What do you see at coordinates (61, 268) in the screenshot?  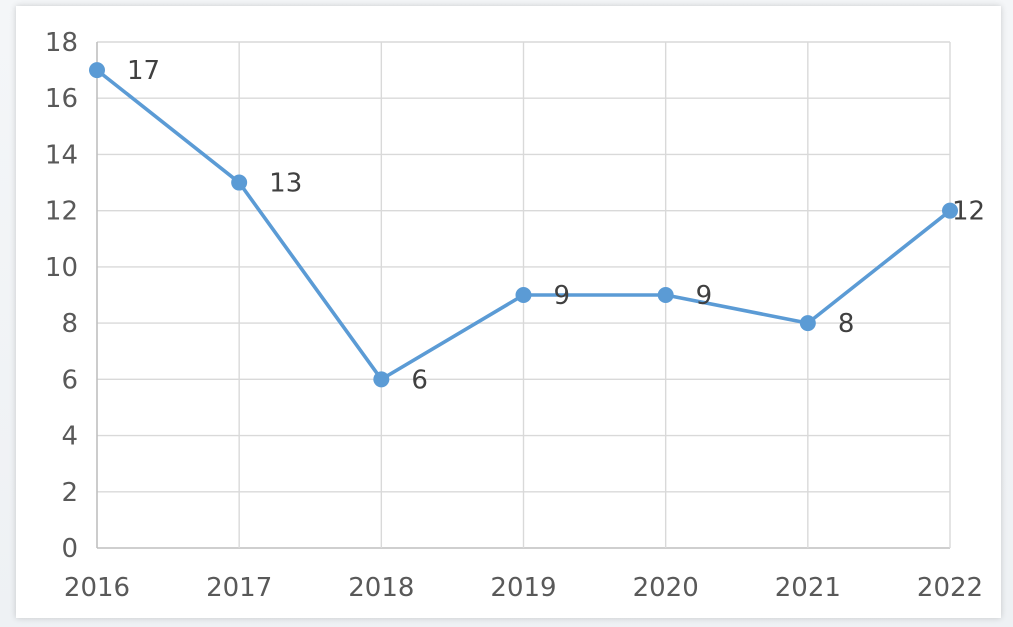 I see `y-tick-label: 10` at bounding box center [61, 268].